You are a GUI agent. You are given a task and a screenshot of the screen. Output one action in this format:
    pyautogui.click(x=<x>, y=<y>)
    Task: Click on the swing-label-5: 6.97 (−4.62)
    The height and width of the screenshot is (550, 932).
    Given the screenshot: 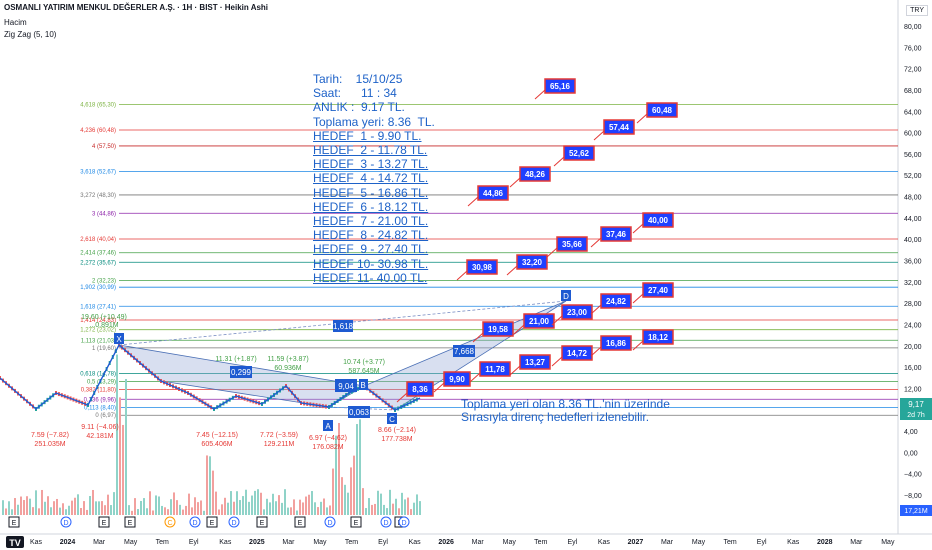 What is the action you would take?
    pyautogui.click(x=328, y=438)
    